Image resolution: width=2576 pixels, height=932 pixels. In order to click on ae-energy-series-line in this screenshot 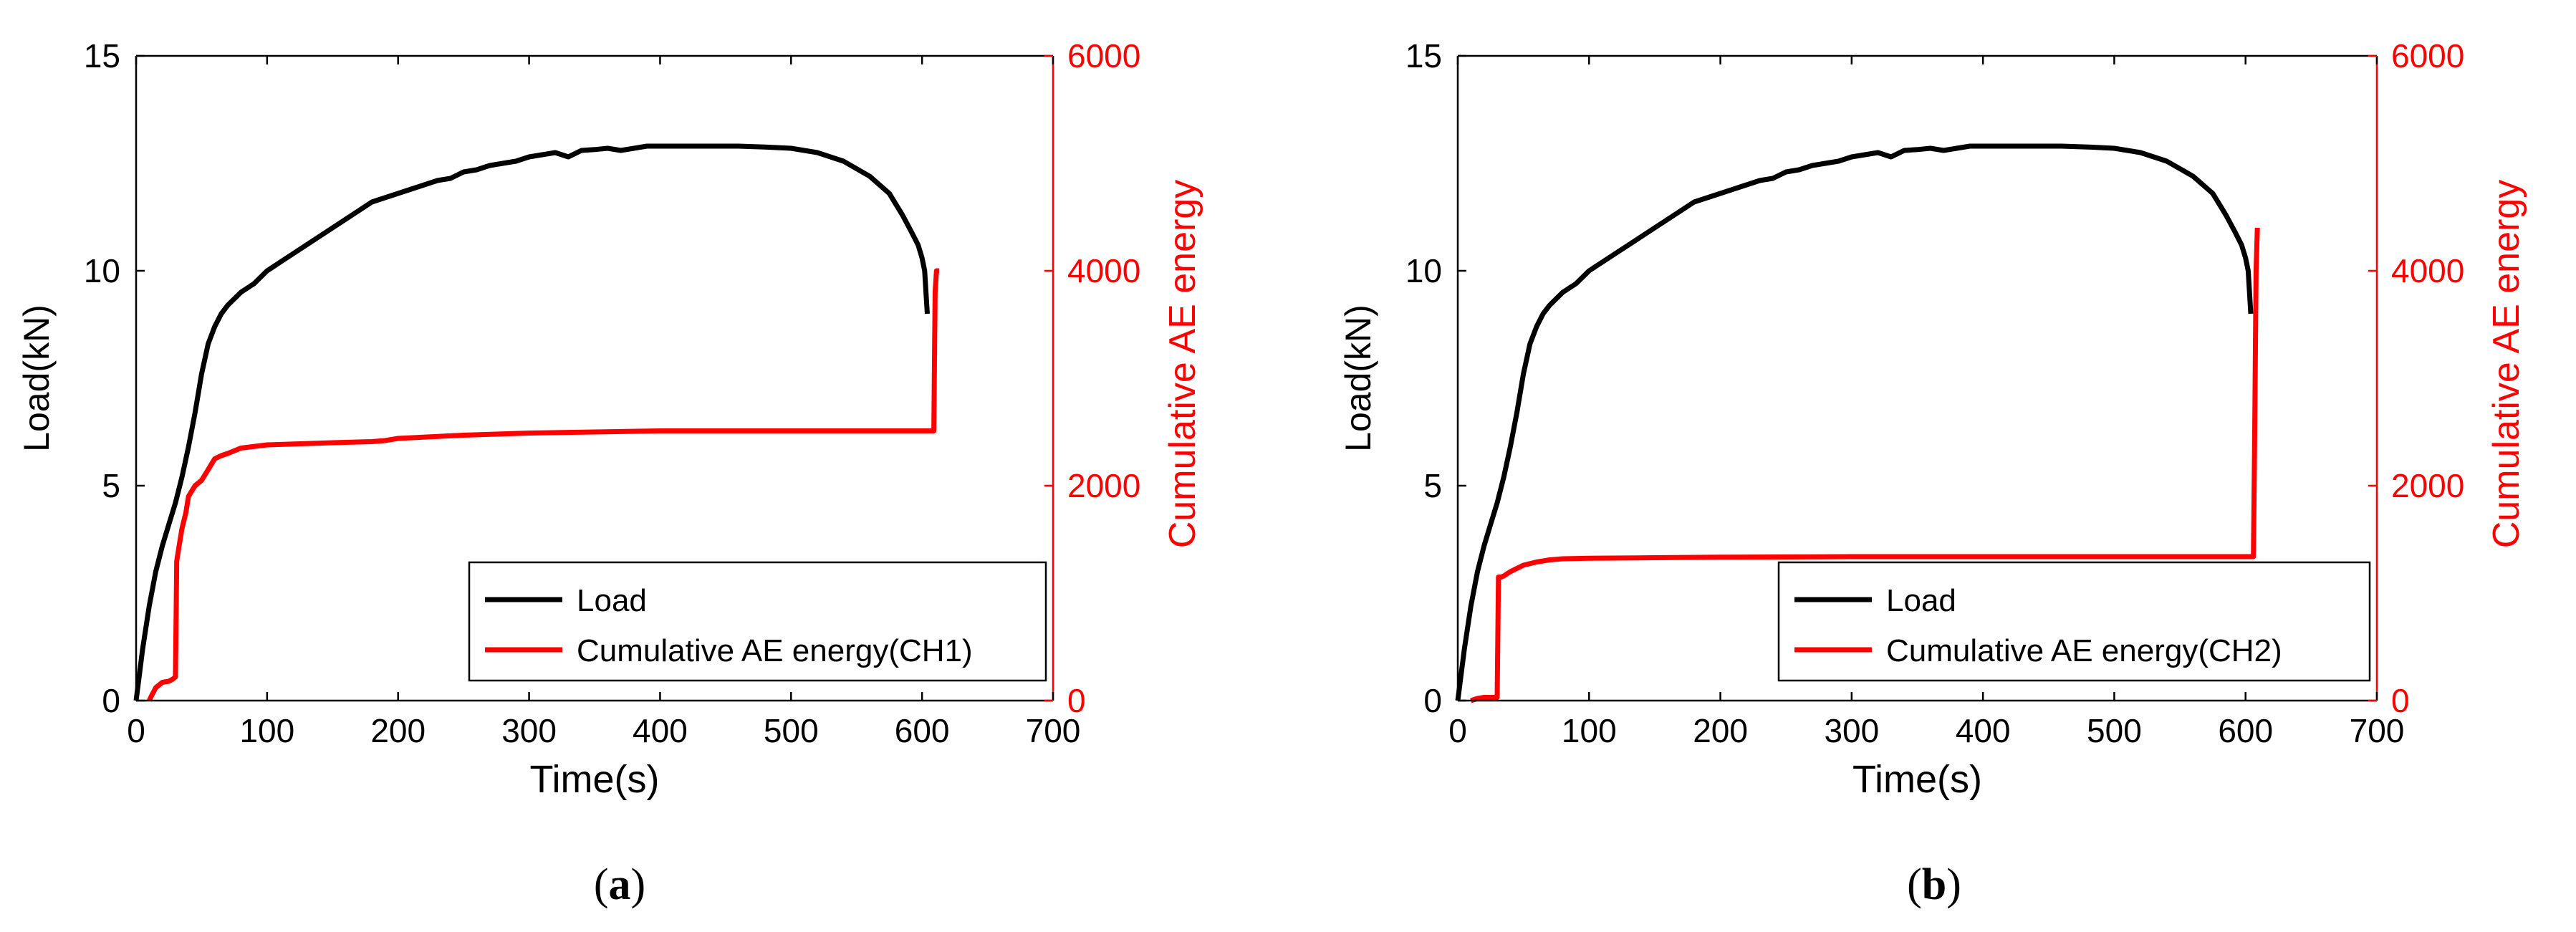, I will do `click(543, 485)`.